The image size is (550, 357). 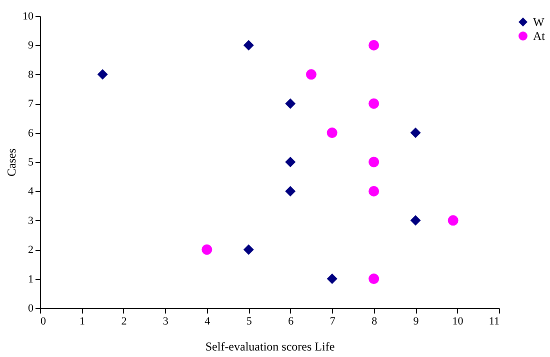 I want to click on x-tick-label: 9, so click(x=416, y=322).